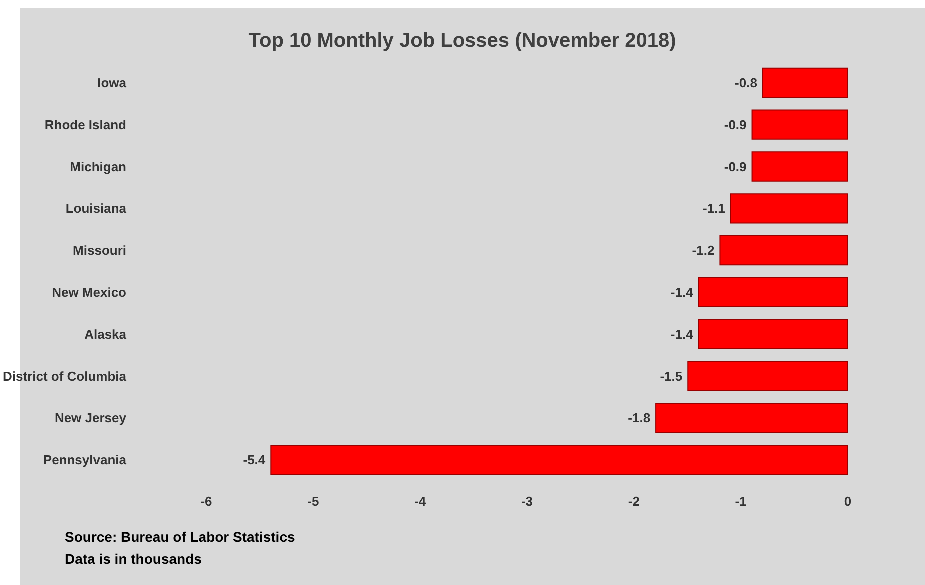 Image resolution: width=925 pixels, height=585 pixels. What do you see at coordinates (206, 501) in the screenshot?
I see `x-tick-label: -6` at bounding box center [206, 501].